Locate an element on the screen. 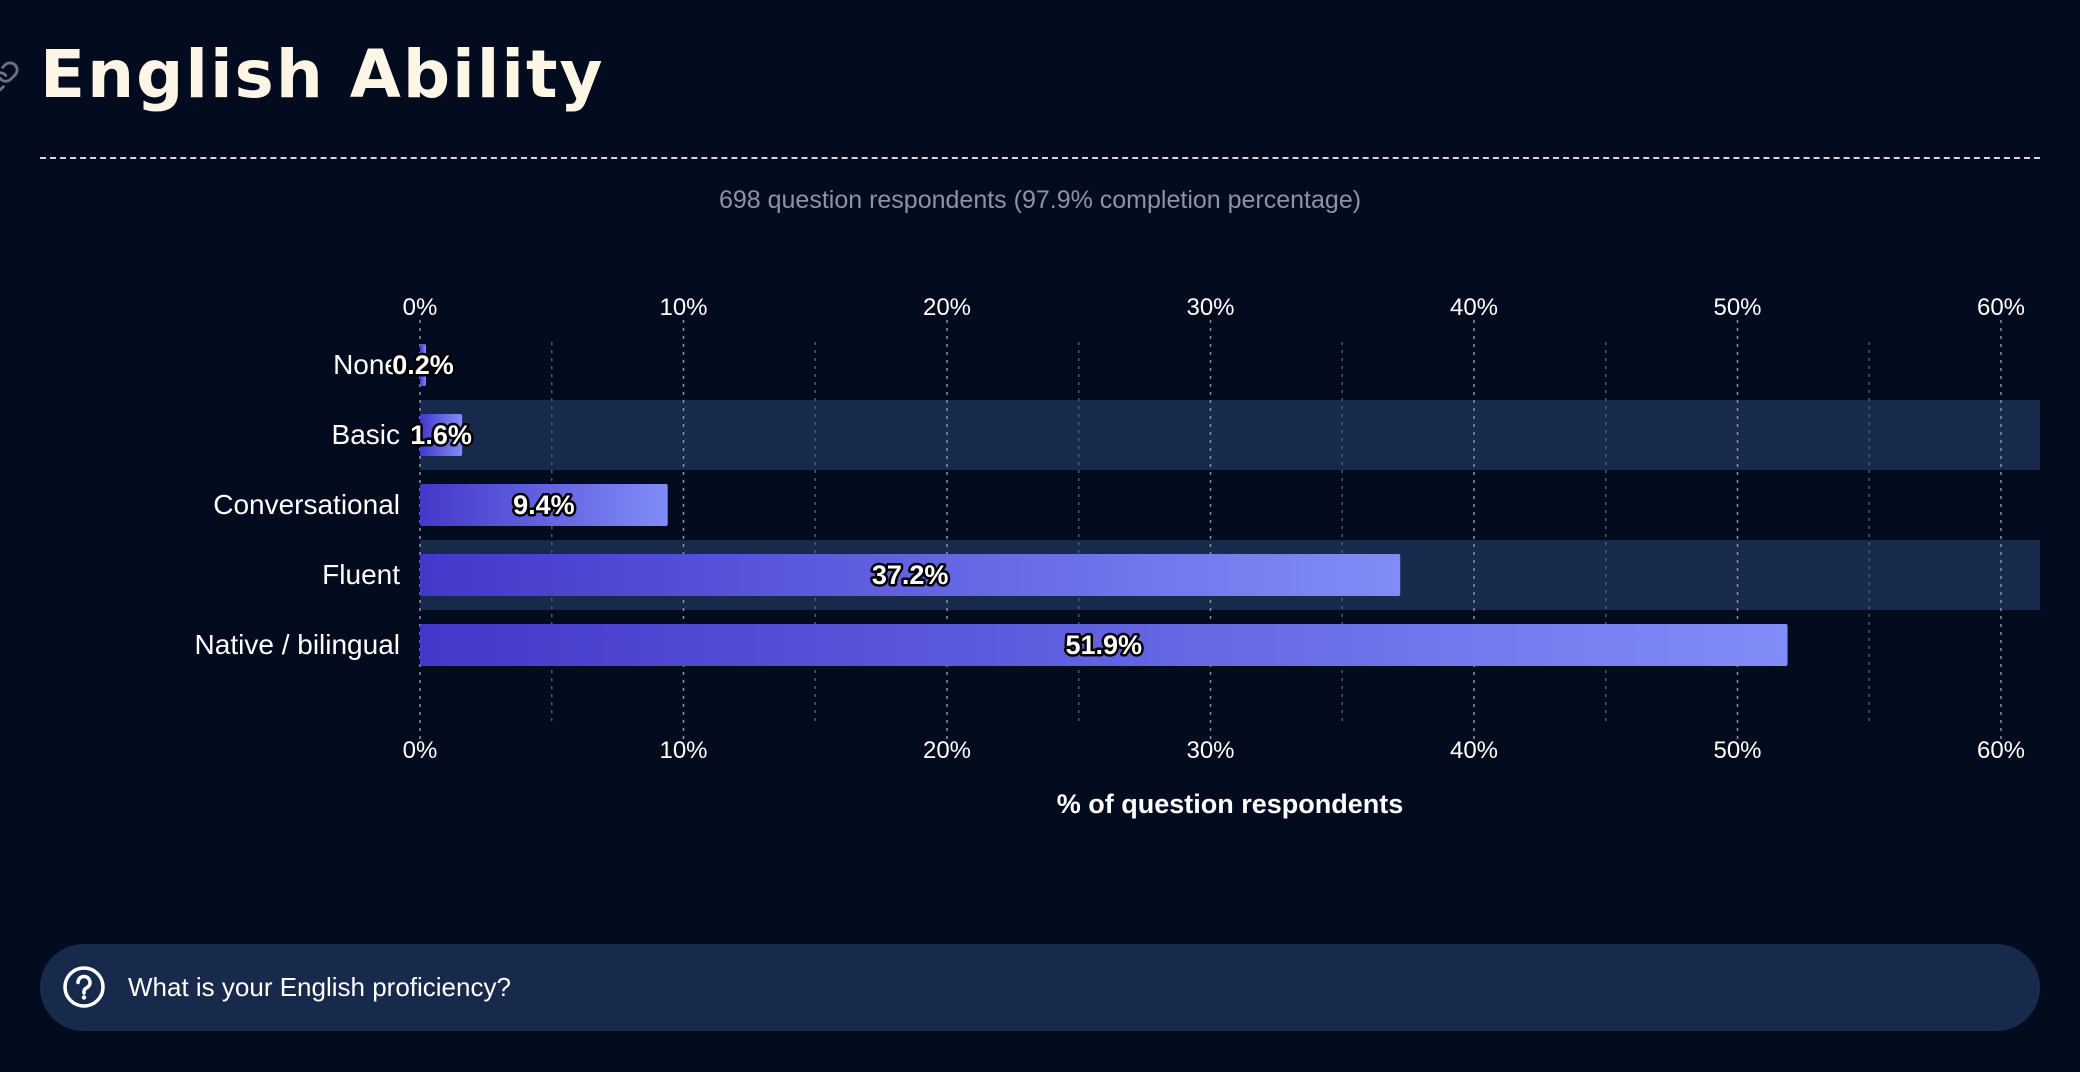  x-tick-label-bottom: 0% is located at coordinates (420, 750).